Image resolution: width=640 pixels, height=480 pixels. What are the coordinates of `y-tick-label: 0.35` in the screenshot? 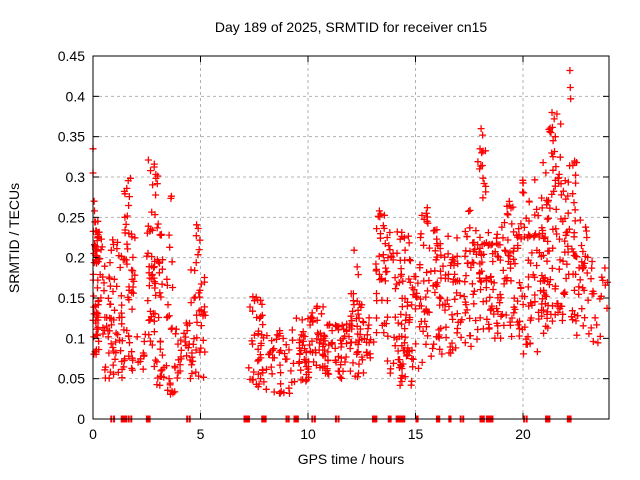 It's located at (71, 137).